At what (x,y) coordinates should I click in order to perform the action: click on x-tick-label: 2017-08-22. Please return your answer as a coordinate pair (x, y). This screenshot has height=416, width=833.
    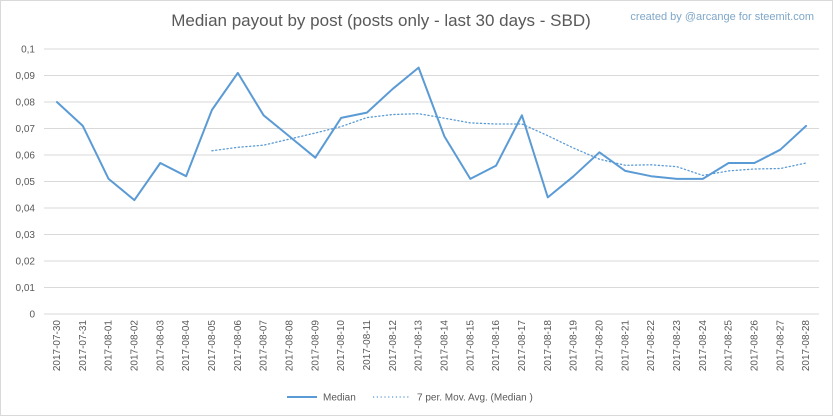
    Looking at the image, I should click on (651, 346).